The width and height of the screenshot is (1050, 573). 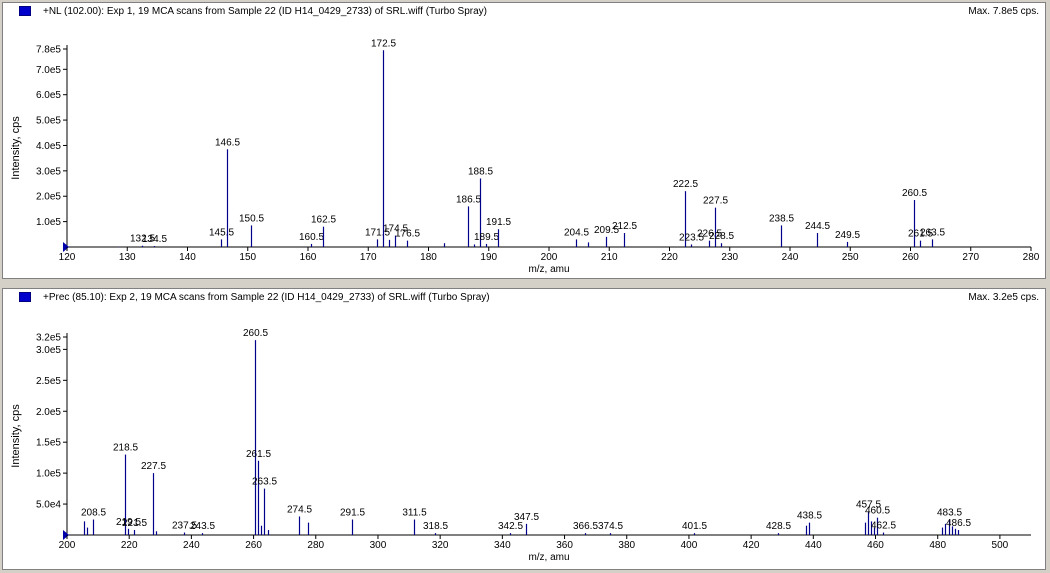 I want to click on x-tick-label: 300, so click(x=378, y=545).